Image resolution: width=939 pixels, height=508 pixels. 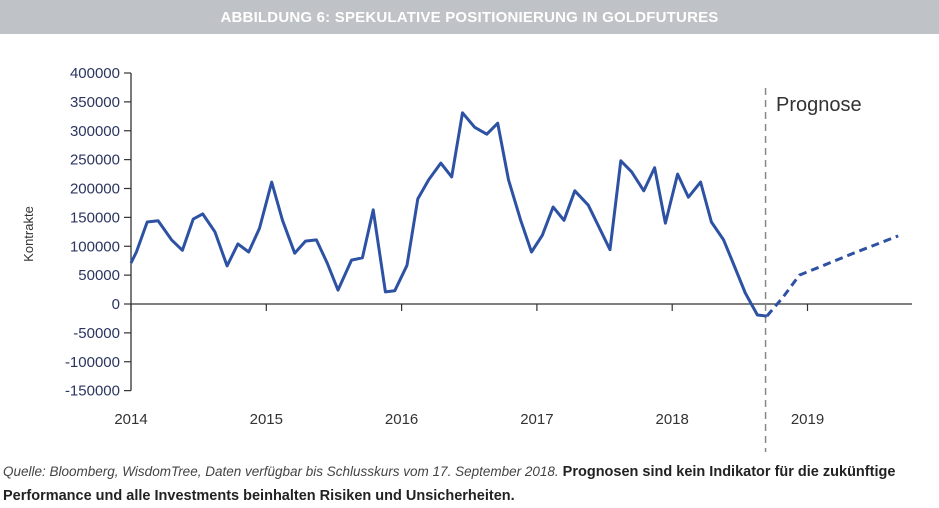 What do you see at coordinates (116, 304) in the screenshot?
I see `y-tick-label: 0` at bounding box center [116, 304].